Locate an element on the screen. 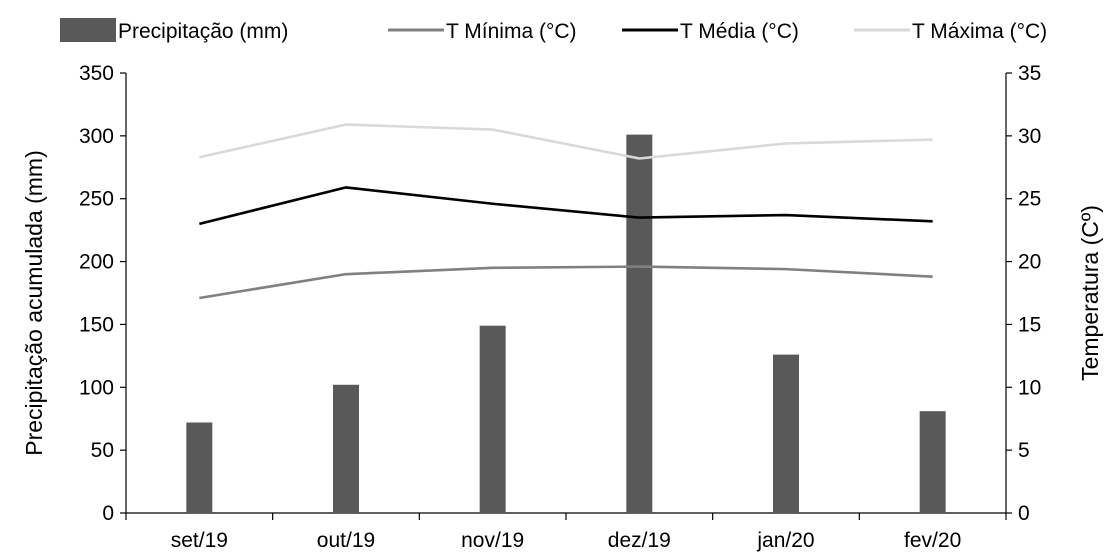 This screenshot has height=555, width=1107. x-tick-label: set/19 is located at coordinates (199, 540).